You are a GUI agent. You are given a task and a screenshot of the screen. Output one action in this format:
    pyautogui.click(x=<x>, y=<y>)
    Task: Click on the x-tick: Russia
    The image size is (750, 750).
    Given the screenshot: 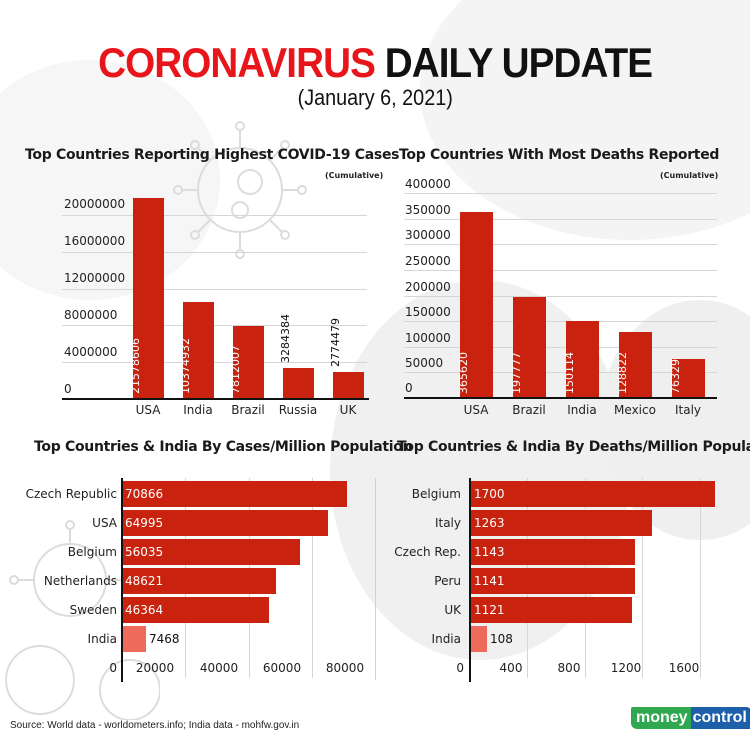 What is the action you would take?
    pyautogui.click(x=298, y=410)
    